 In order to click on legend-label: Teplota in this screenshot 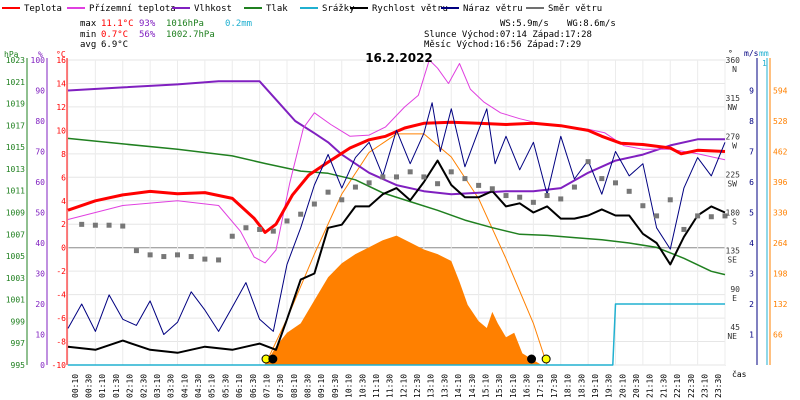, I will do `click(43, 9)`.